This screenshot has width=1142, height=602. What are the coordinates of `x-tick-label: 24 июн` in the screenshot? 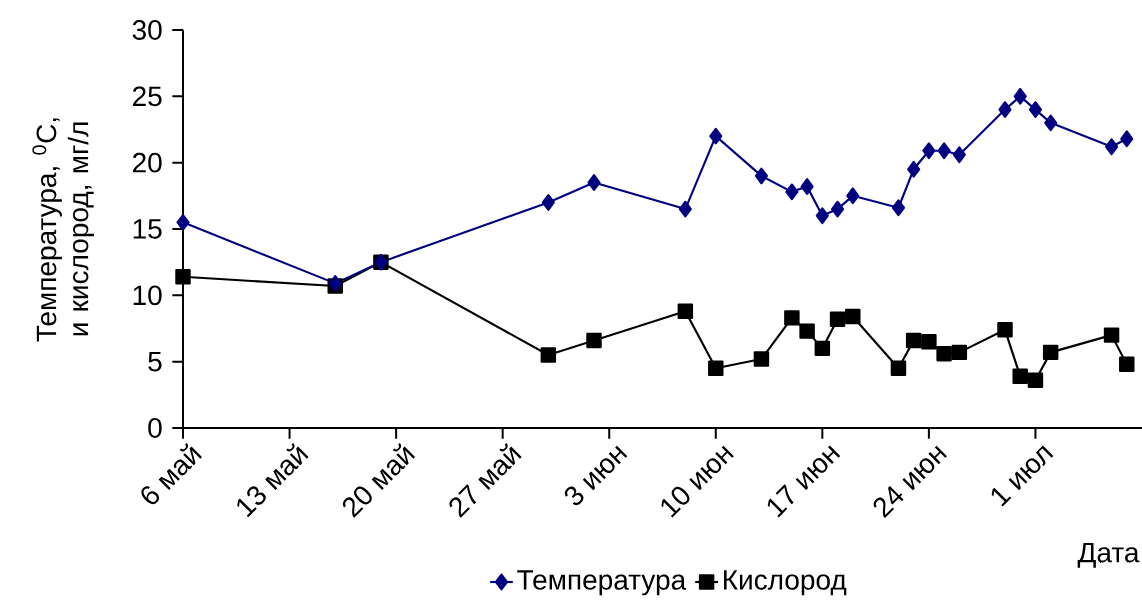 It's located at (910, 482).